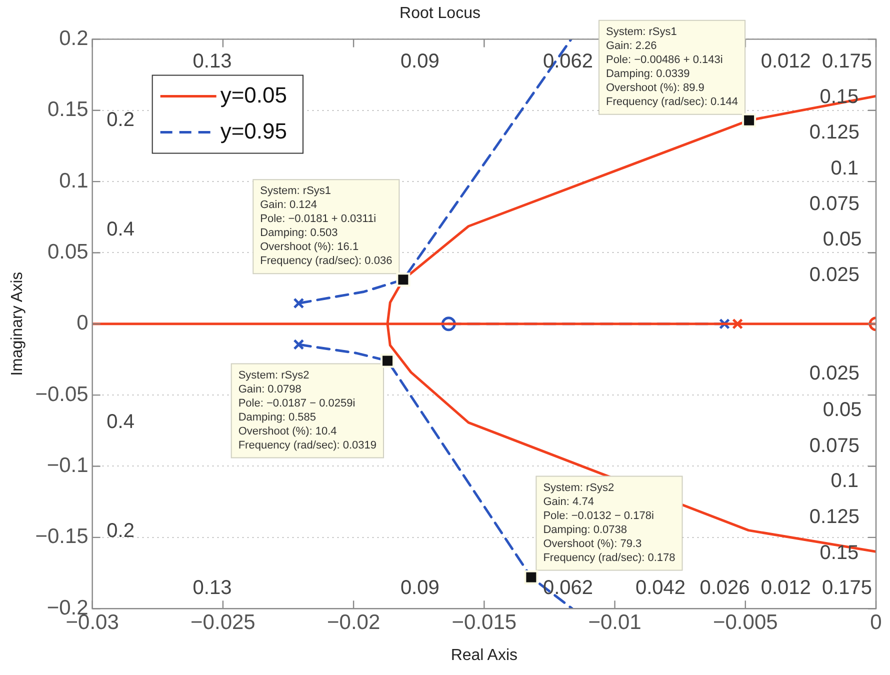 The image size is (890, 675). Describe the element at coordinates (440, 13) in the screenshot. I see `chart-title: Root Locus` at that location.